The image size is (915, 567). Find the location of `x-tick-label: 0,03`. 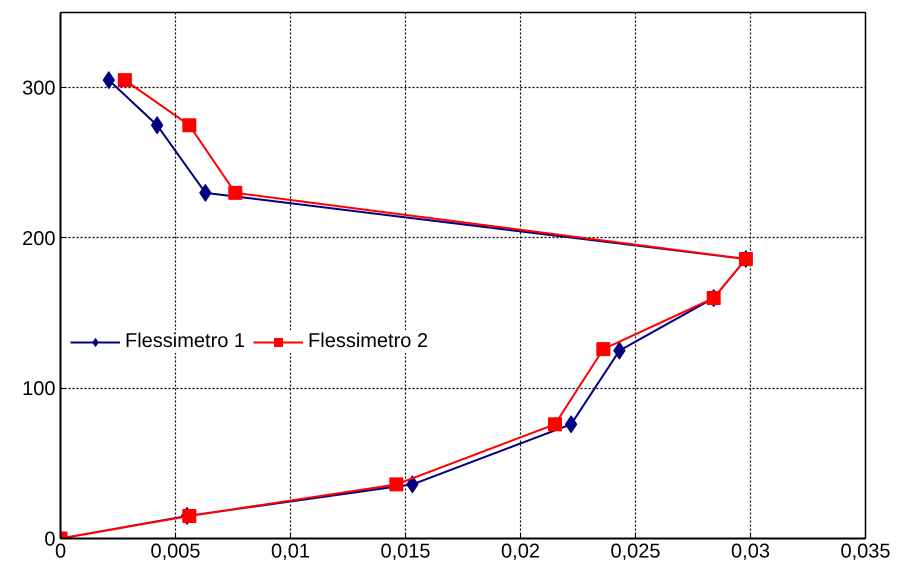

x-tick-label: 0,03 is located at coordinates (750, 551).